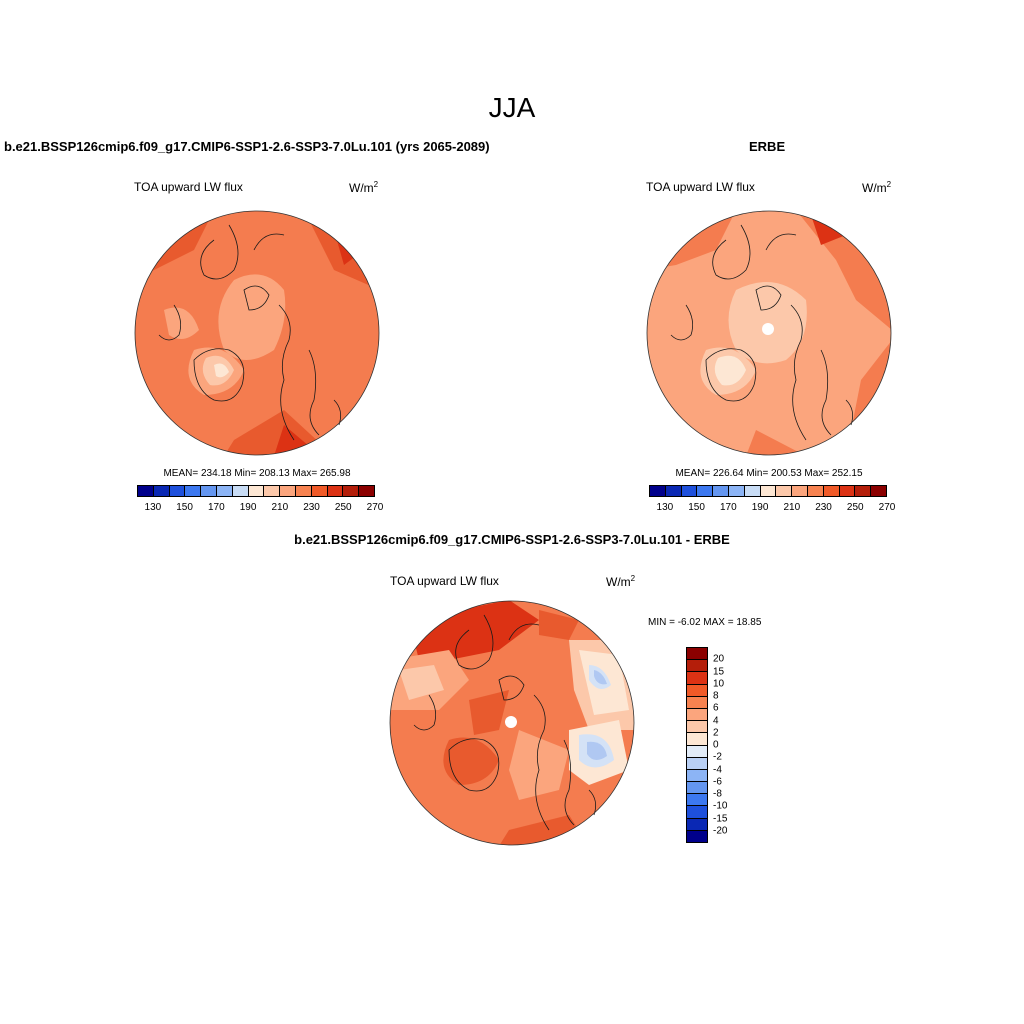 The image size is (1024, 1024). I want to click on panel1-polar-map, so click(257, 333).